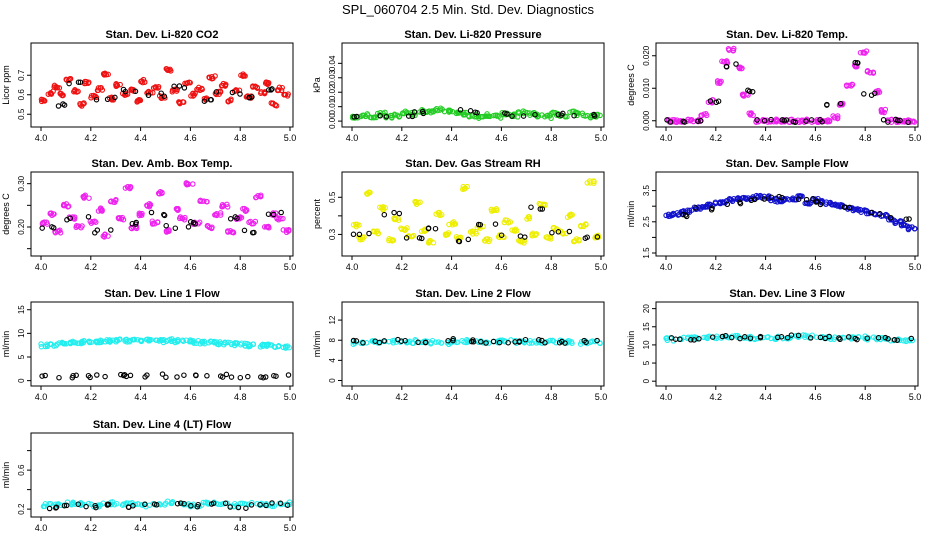  What do you see at coordinates (787, 35) in the screenshot?
I see `chart-title: Stan. Dev. Li-820 Temp.` at bounding box center [787, 35].